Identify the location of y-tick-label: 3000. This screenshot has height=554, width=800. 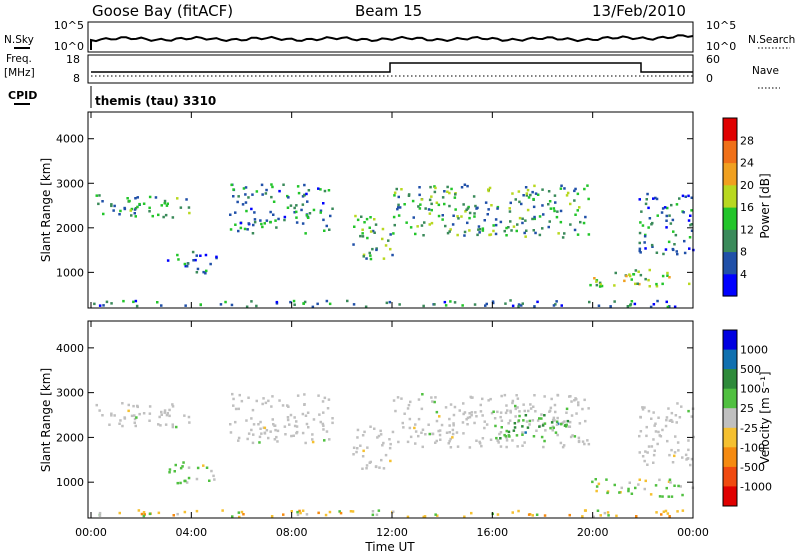
(70, 393).